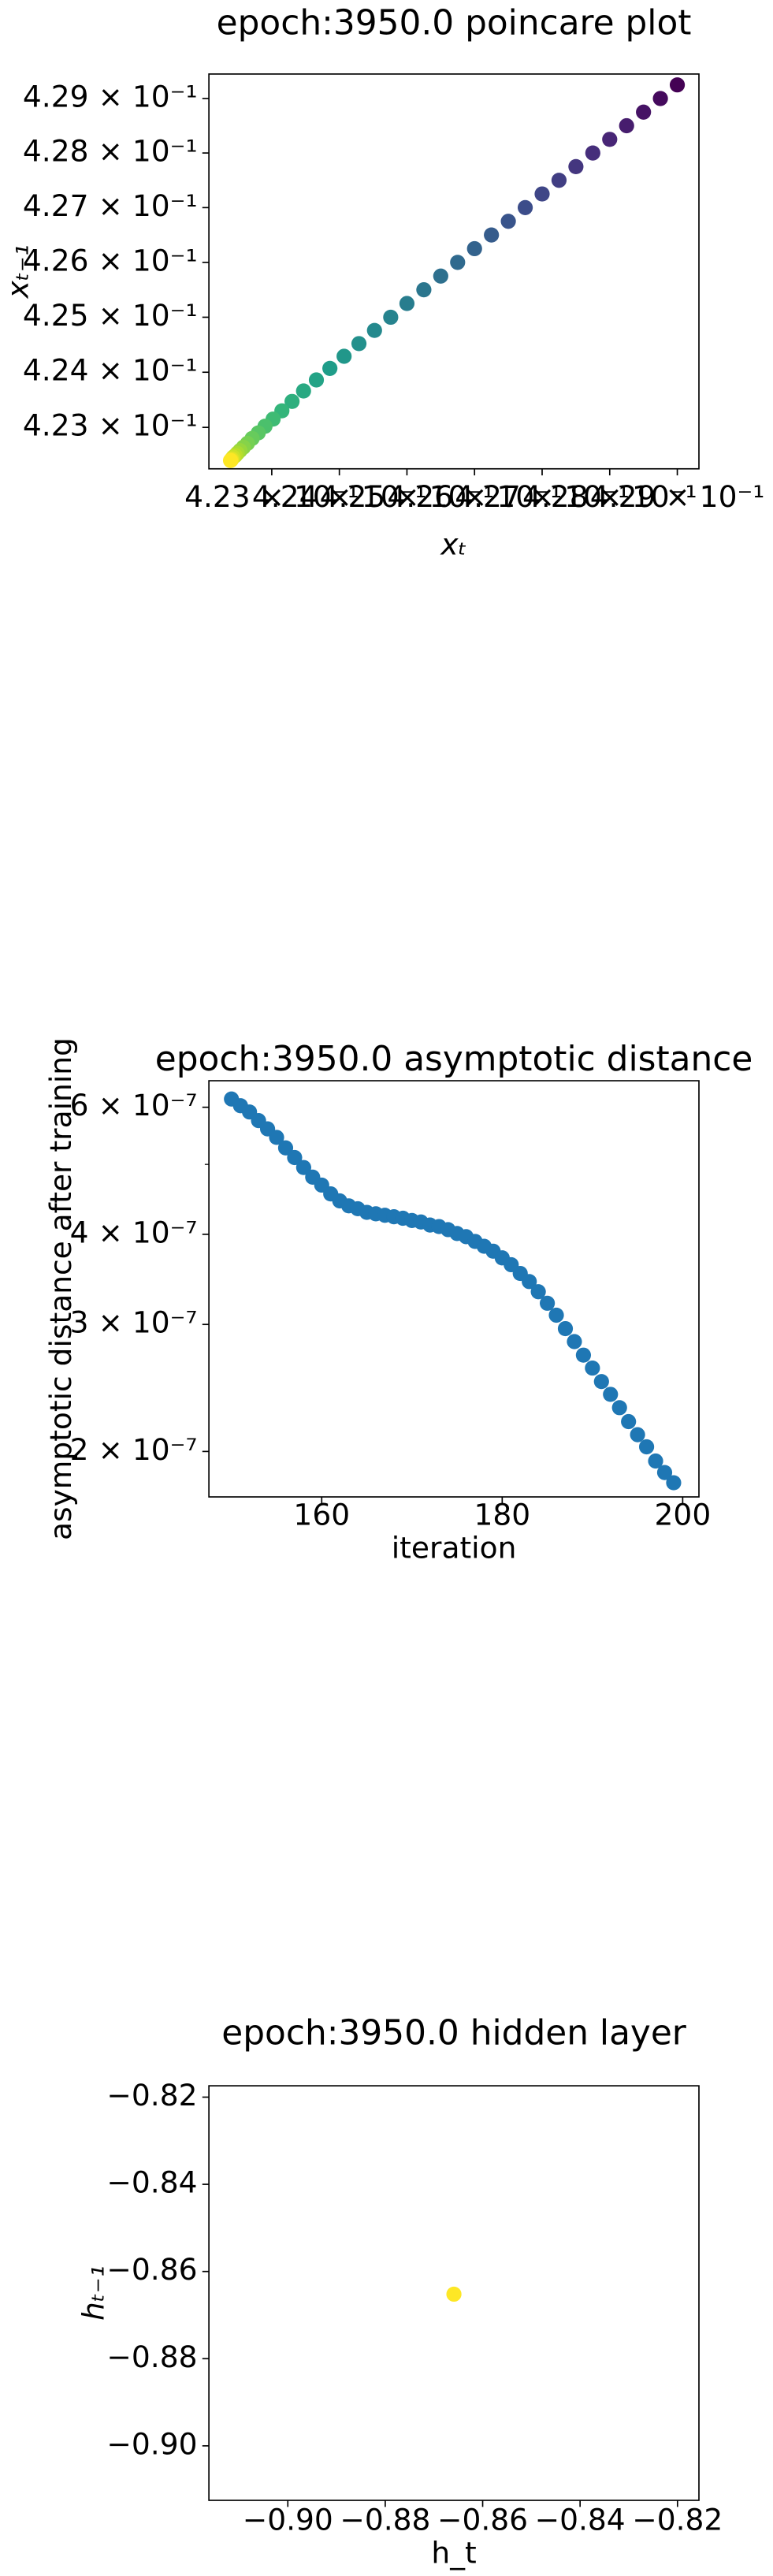 The image size is (773, 2576). Describe the element at coordinates (580, 2520) in the screenshot. I see `x-tick-label: −0.84` at that location.